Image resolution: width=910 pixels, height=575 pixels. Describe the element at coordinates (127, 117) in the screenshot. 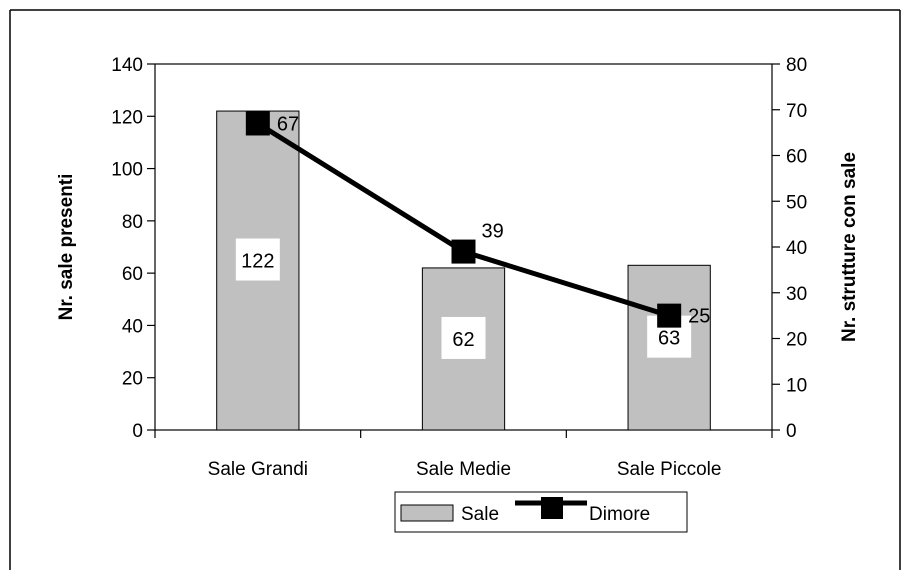

I see `y-tick-label-6: 120` at that location.